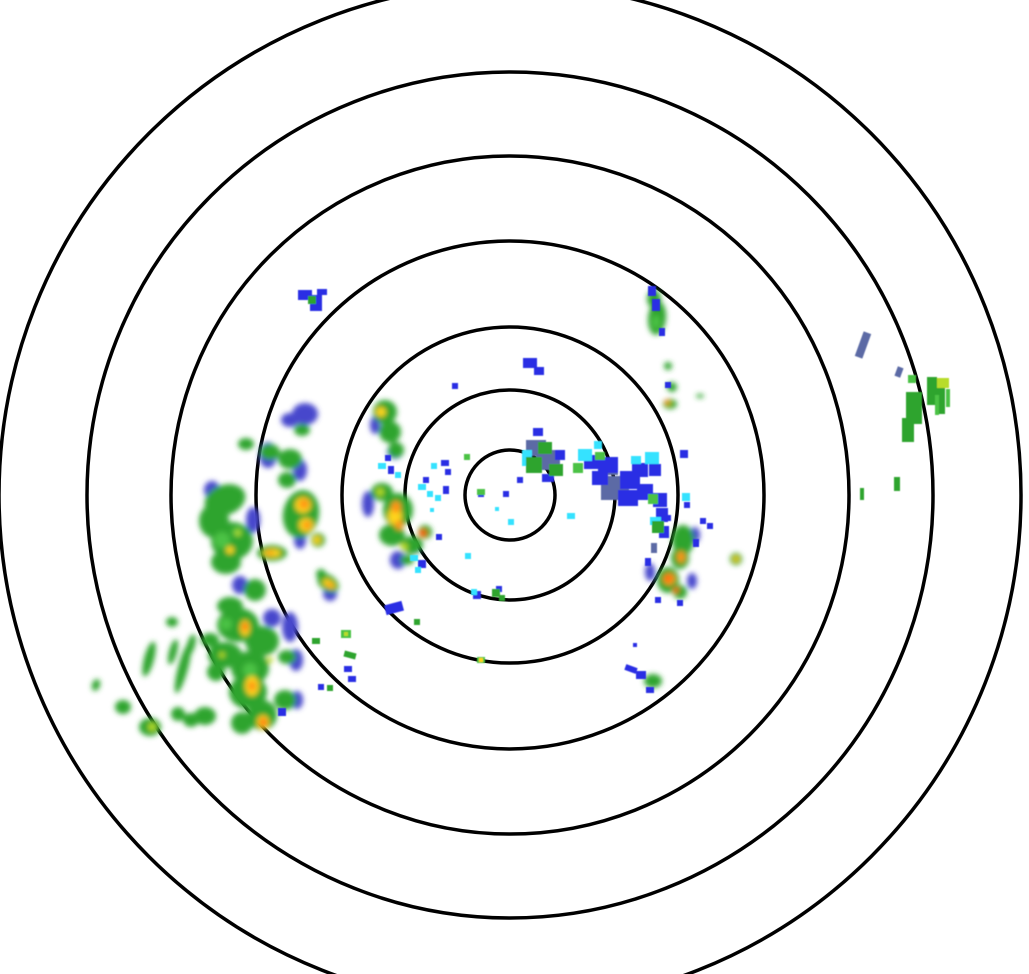 The height and width of the screenshot is (974, 1029). I want to click on range-ring, so click(510, 495).